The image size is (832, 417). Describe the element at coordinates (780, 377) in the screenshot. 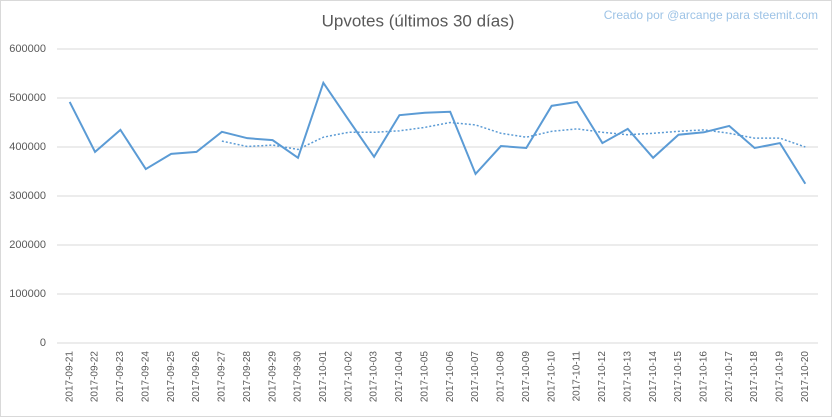

I see `x-tick-label: 2017-10-19` at that location.